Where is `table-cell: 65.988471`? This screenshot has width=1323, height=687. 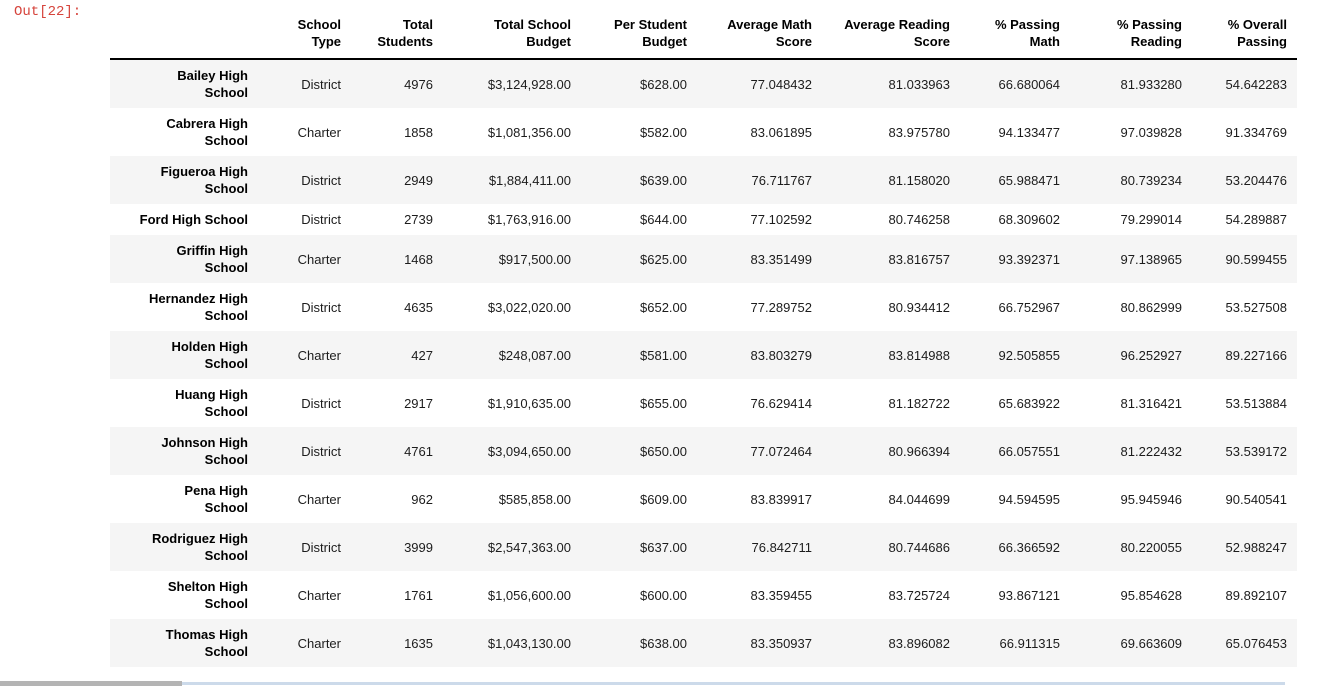
table-cell: 65.988471 is located at coordinates (1029, 180).